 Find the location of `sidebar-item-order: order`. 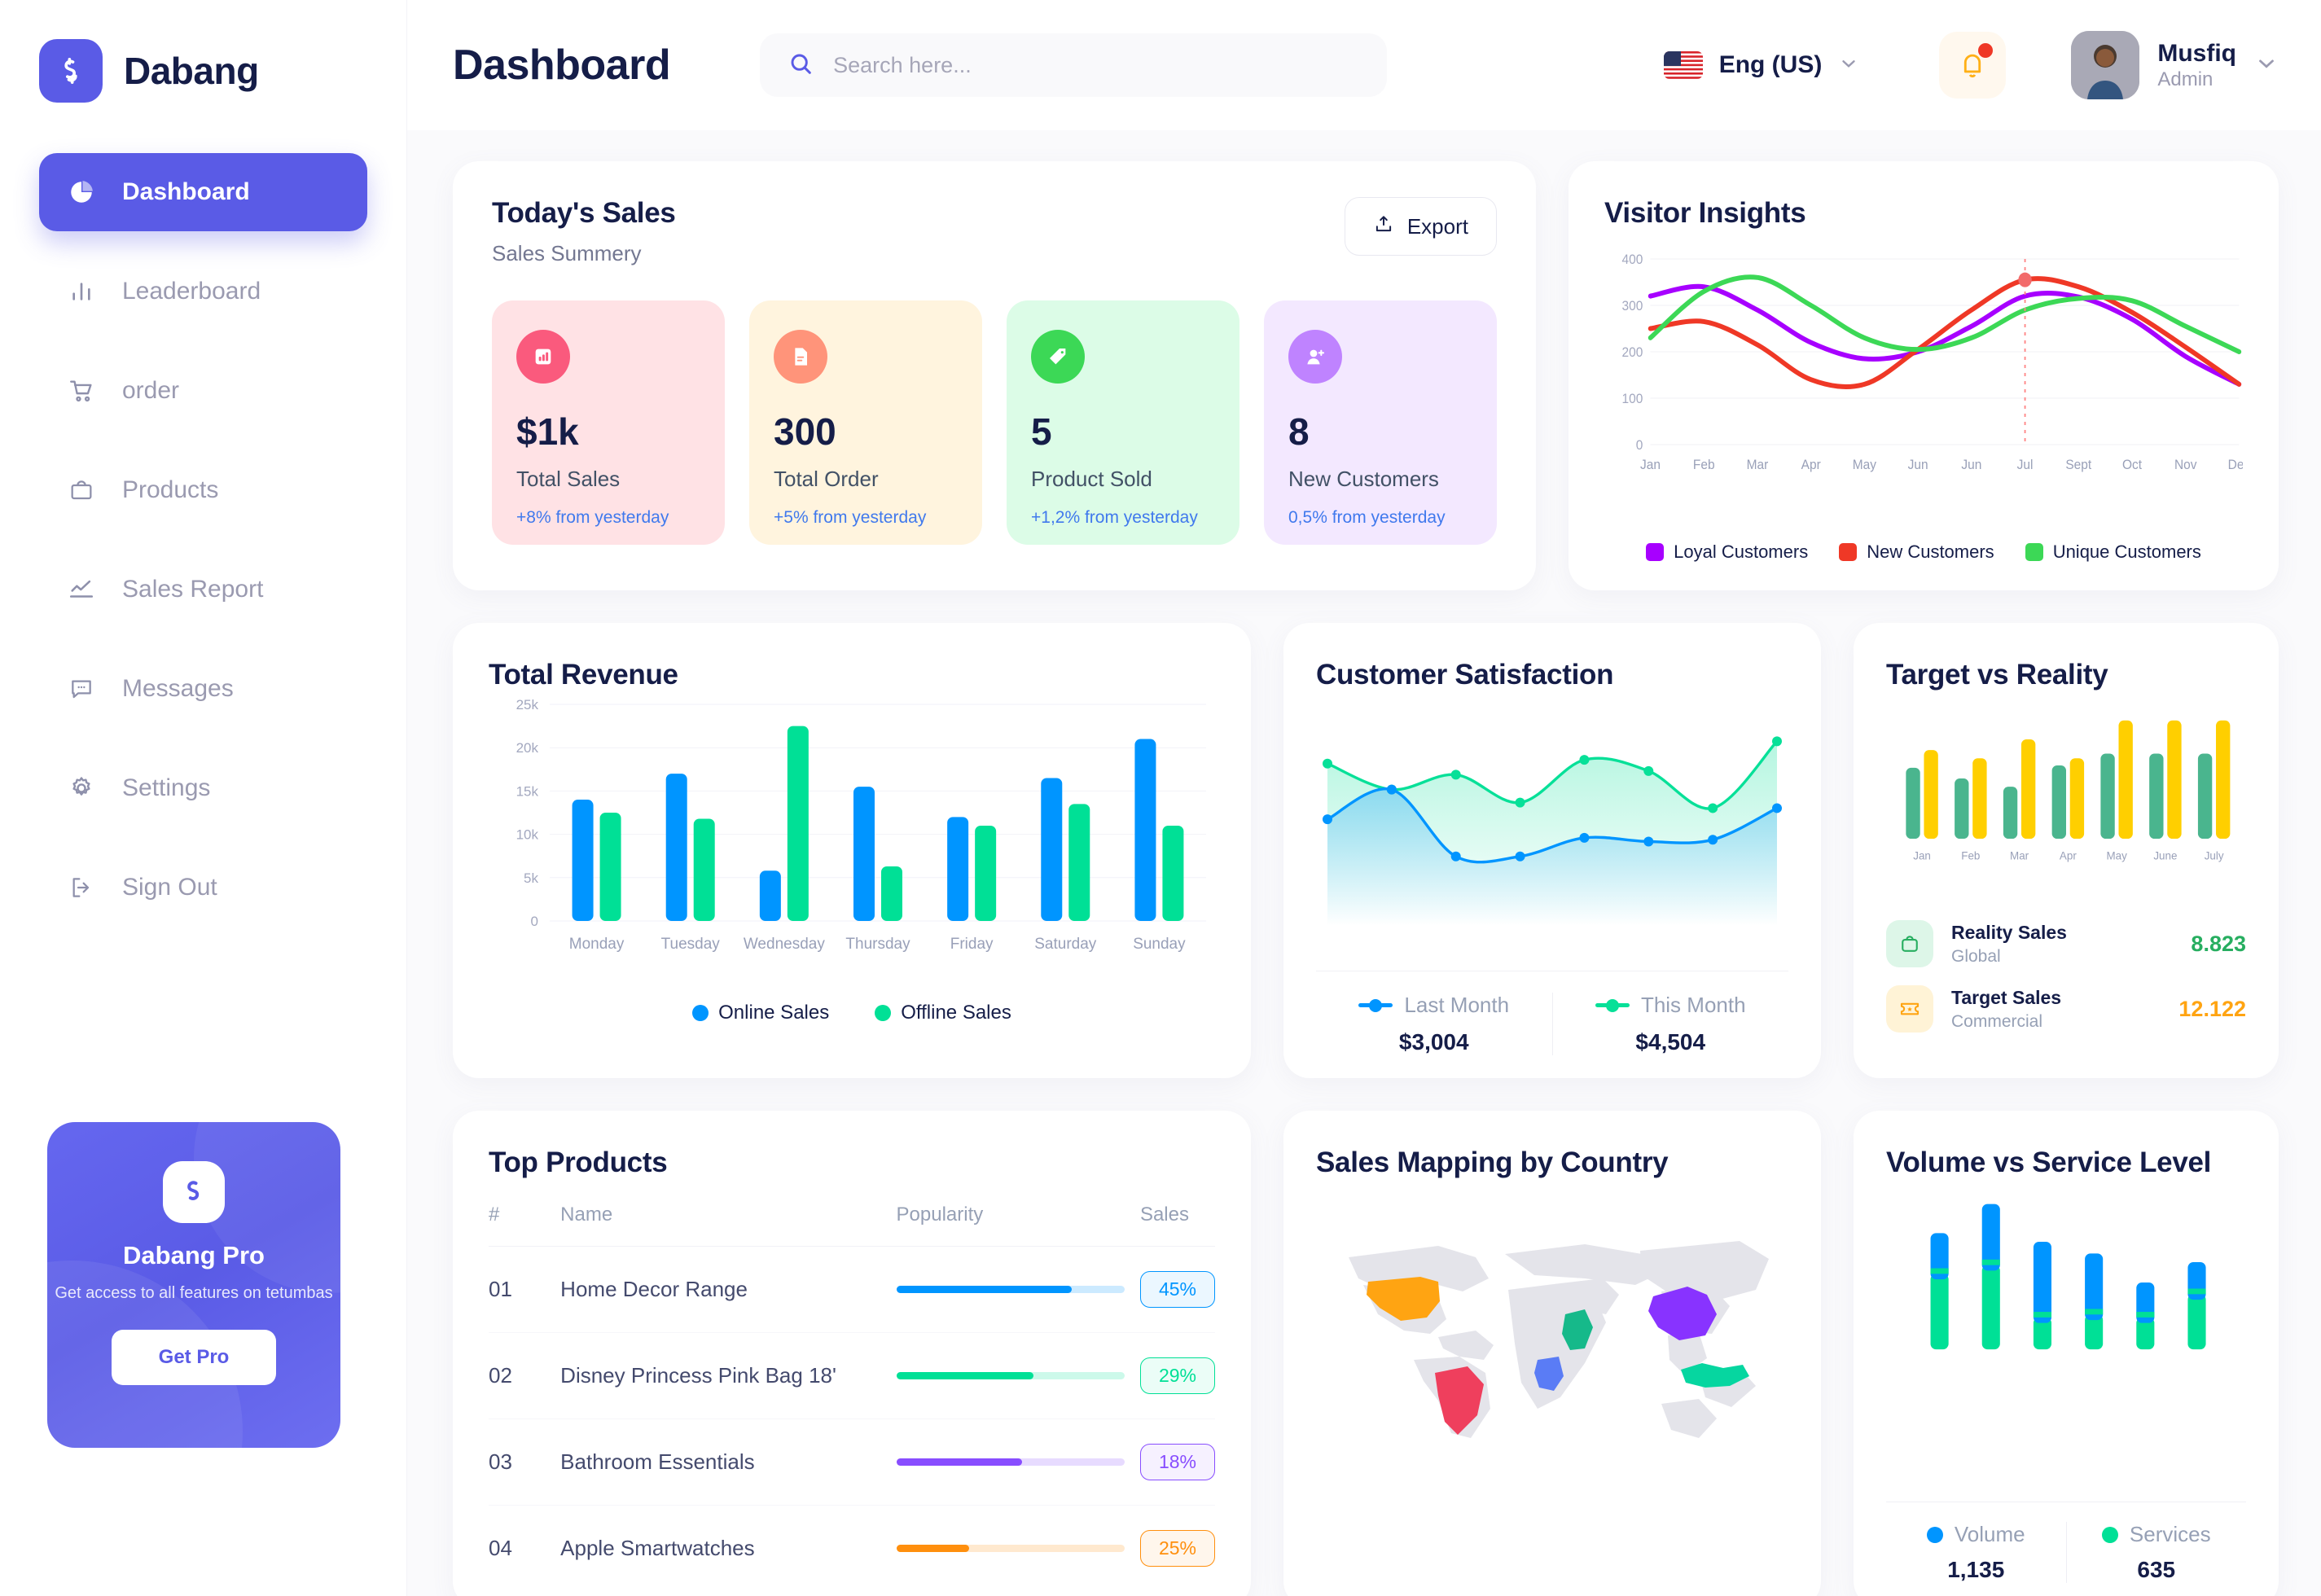

sidebar-item-order: order is located at coordinates (203, 391).